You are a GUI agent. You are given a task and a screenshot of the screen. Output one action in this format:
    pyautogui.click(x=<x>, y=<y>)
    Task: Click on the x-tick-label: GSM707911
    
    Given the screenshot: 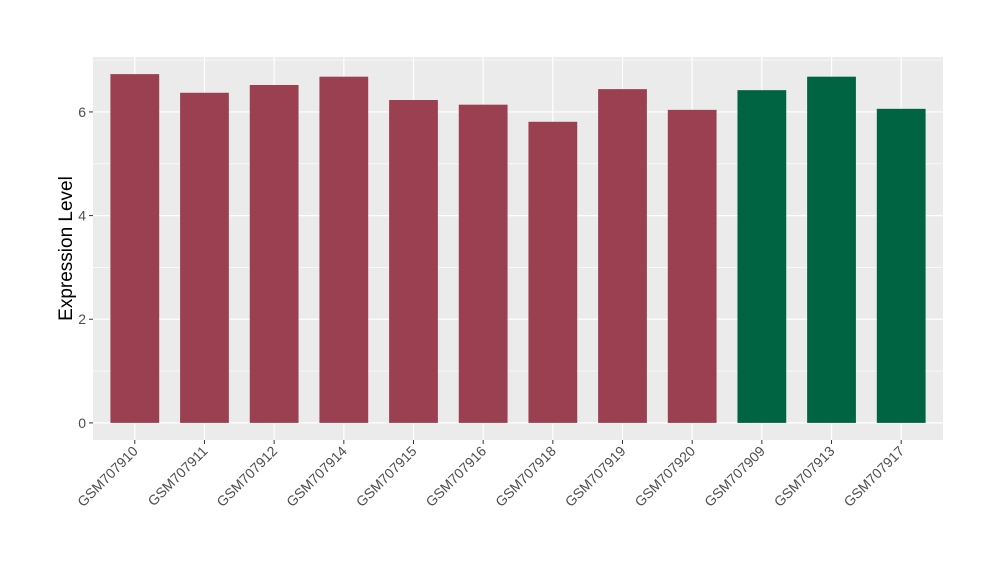 What is the action you would take?
    pyautogui.click(x=177, y=476)
    